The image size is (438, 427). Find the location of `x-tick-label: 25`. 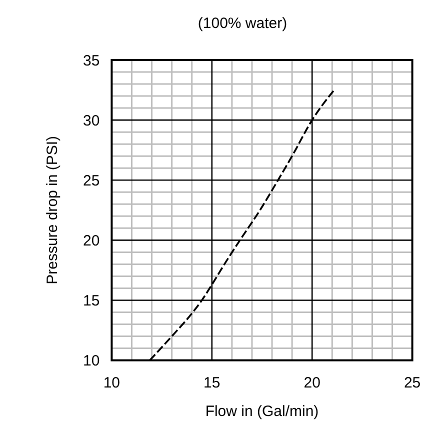

x-tick-label: 25 is located at coordinates (412, 383).